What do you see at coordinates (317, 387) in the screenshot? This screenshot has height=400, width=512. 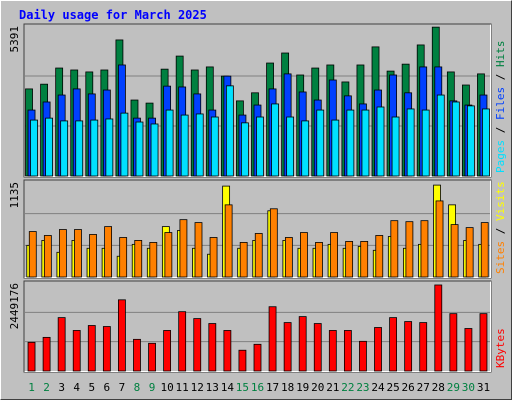 I see `x-tick-label: 20` at bounding box center [317, 387].